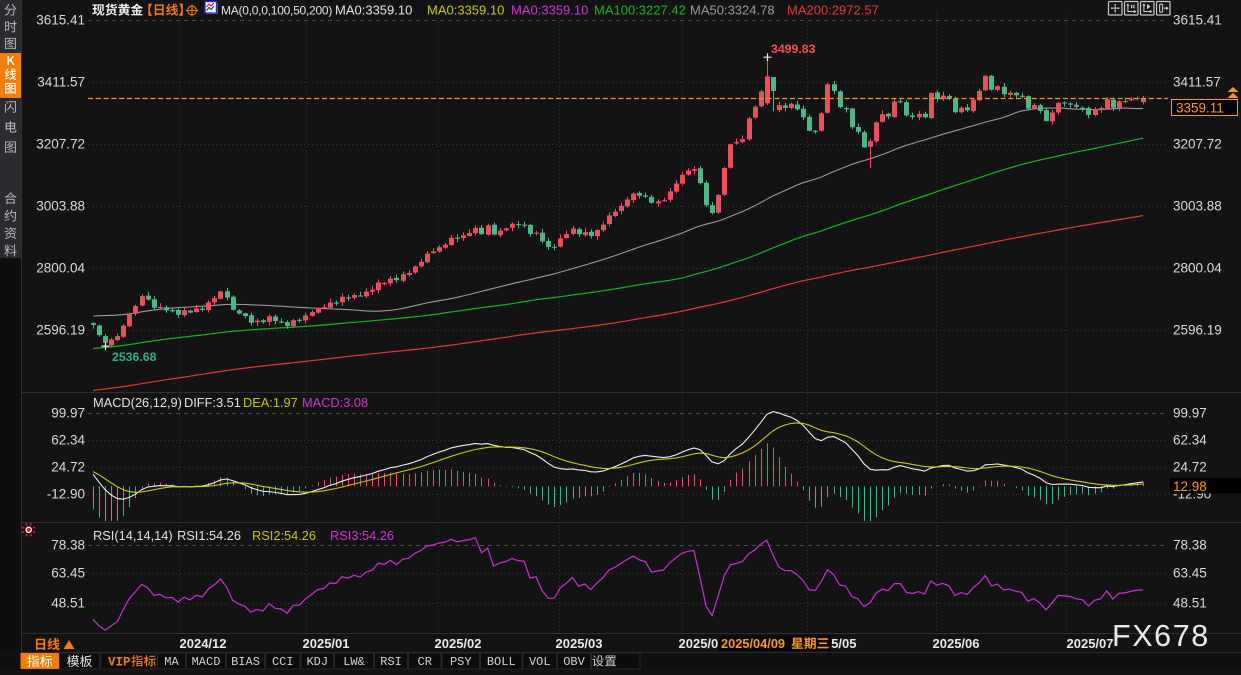 This screenshot has height=675, width=1241. What do you see at coordinates (335, 402) in the screenshot?
I see `svg-text: MACD:3.08` at bounding box center [335, 402].